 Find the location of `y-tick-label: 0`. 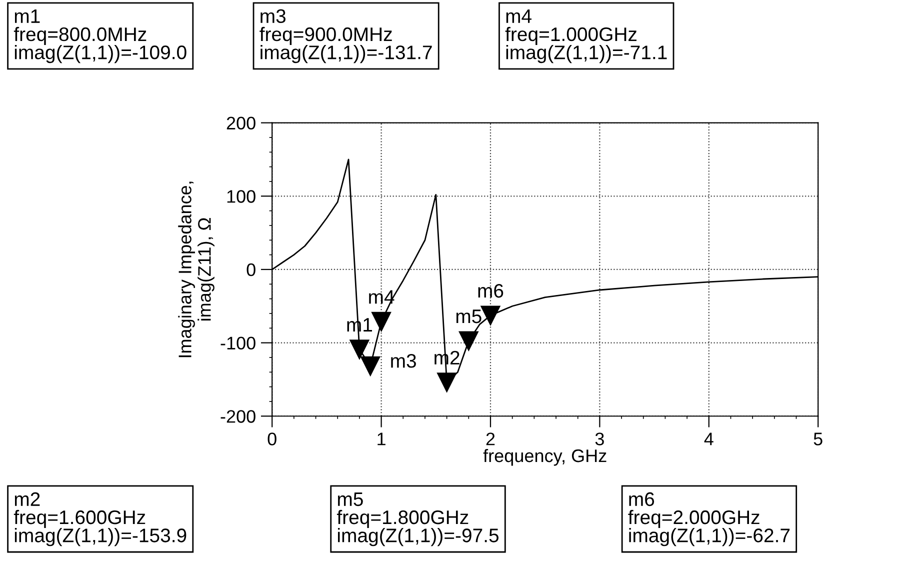

y-tick-label: 0 is located at coordinates (251, 269).